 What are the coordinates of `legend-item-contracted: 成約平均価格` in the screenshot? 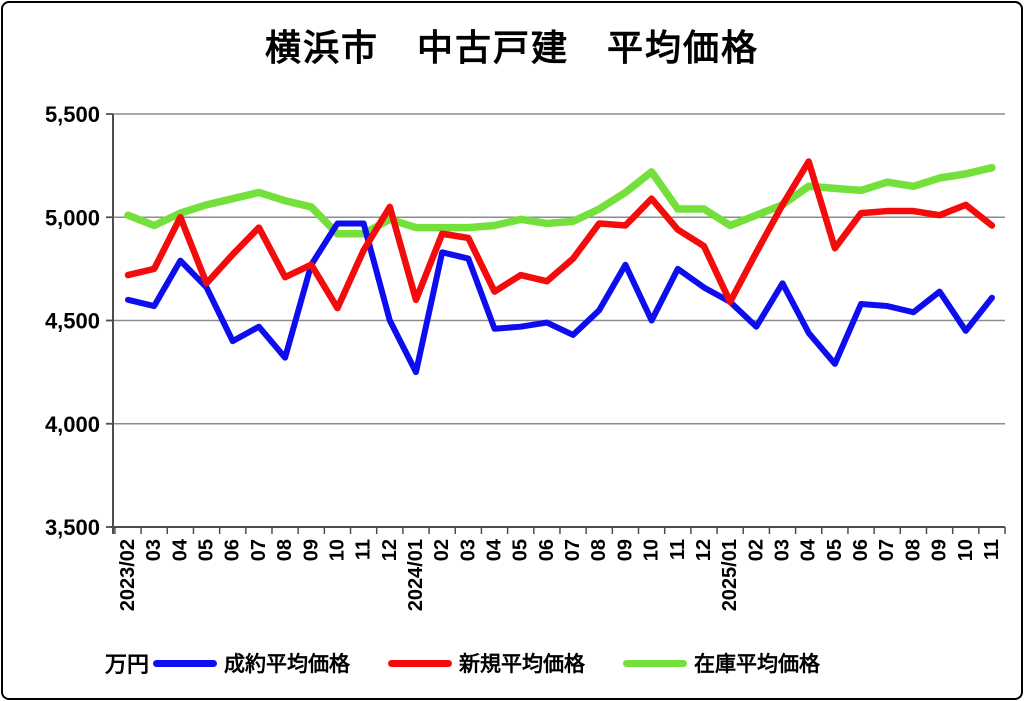 It's located at (251, 663).